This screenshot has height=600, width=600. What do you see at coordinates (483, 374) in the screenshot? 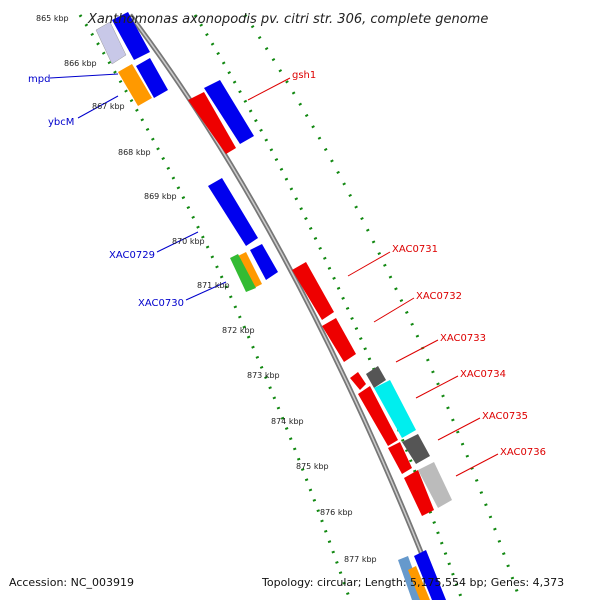
I see `gene-label-xac0734: XAC0734` at bounding box center [483, 374].